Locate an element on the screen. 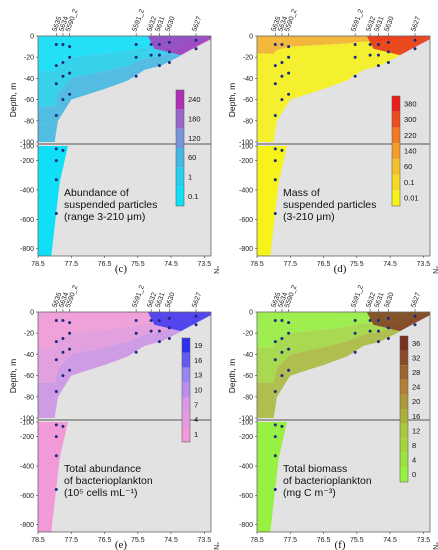 This screenshot has height=550, width=438. colorbar-tick-label: 0.01 is located at coordinates (411, 198).